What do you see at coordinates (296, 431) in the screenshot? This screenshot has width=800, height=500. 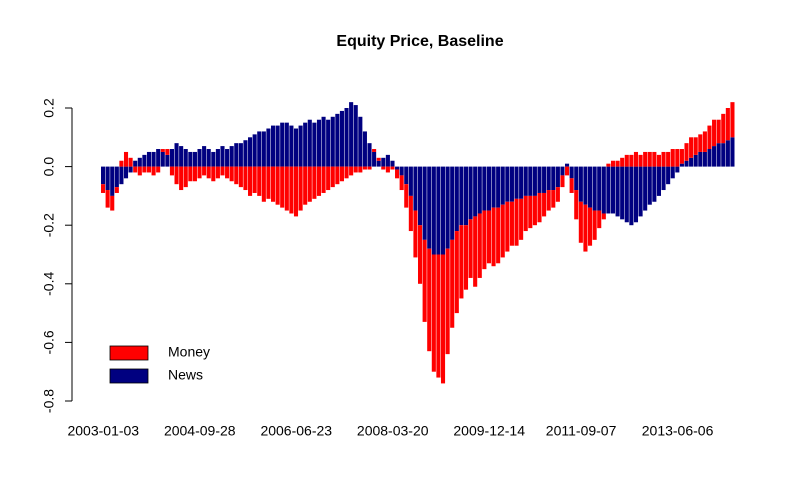 I see `x-tick-label: 2006-06-23` at bounding box center [296, 431].